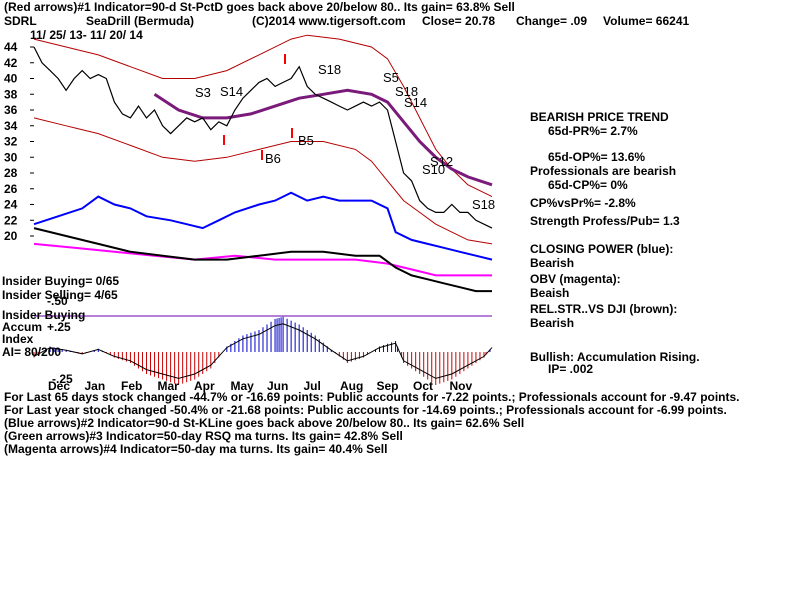 Image resolution: width=800 pixels, height=600 pixels. Describe the element at coordinates (391, 77) in the screenshot. I see `signal-annotation: S5` at that location.